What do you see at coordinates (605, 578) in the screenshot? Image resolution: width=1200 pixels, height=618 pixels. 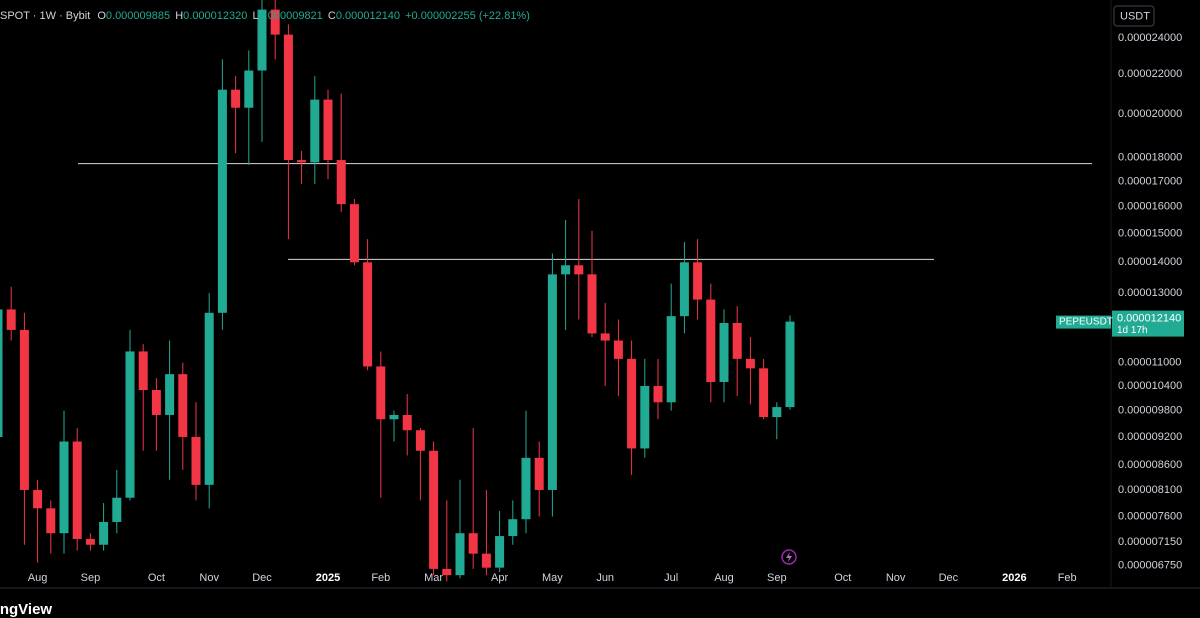 I see `x-tick-label: Jun` at bounding box center [605, 578].